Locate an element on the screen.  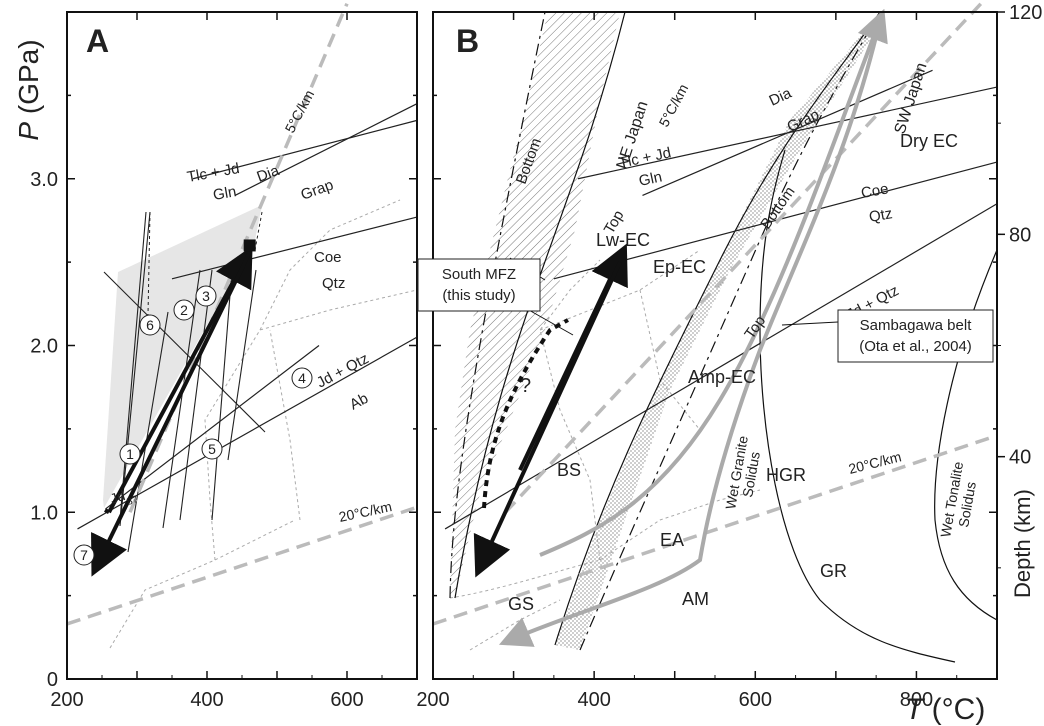
callout-sambagawa-text: Sambagawa belt is located at coordinates (916, 325).